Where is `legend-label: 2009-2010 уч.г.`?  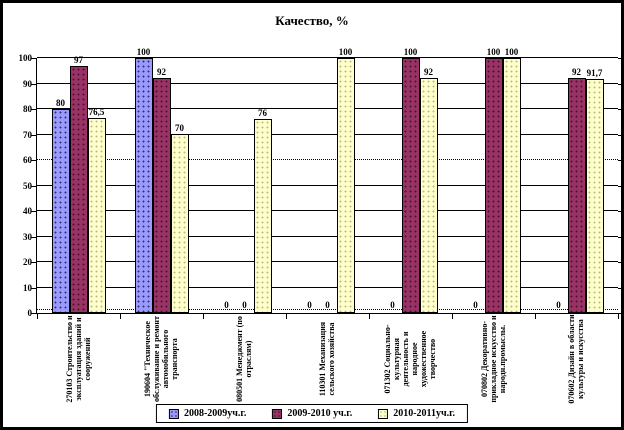 legend-label: 2009-2010 уч.г. is located at coordinates (320, 413).